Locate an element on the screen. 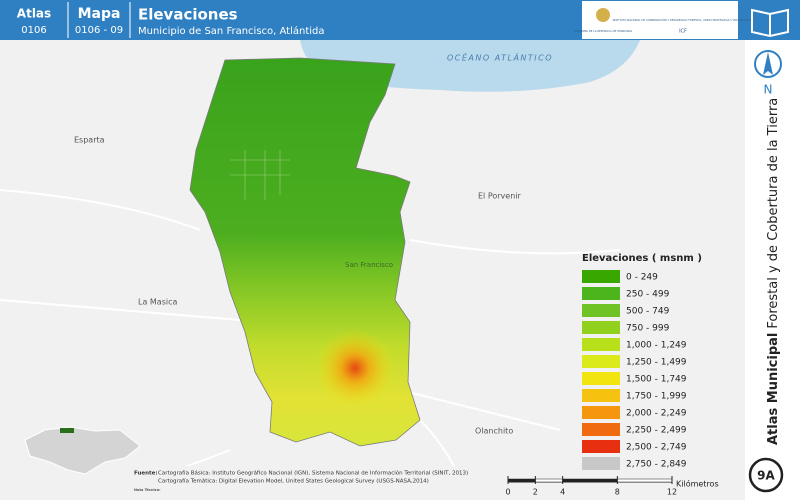 This screenshot has height=500, width=800. page-badge is located at coordinates (766, 475).